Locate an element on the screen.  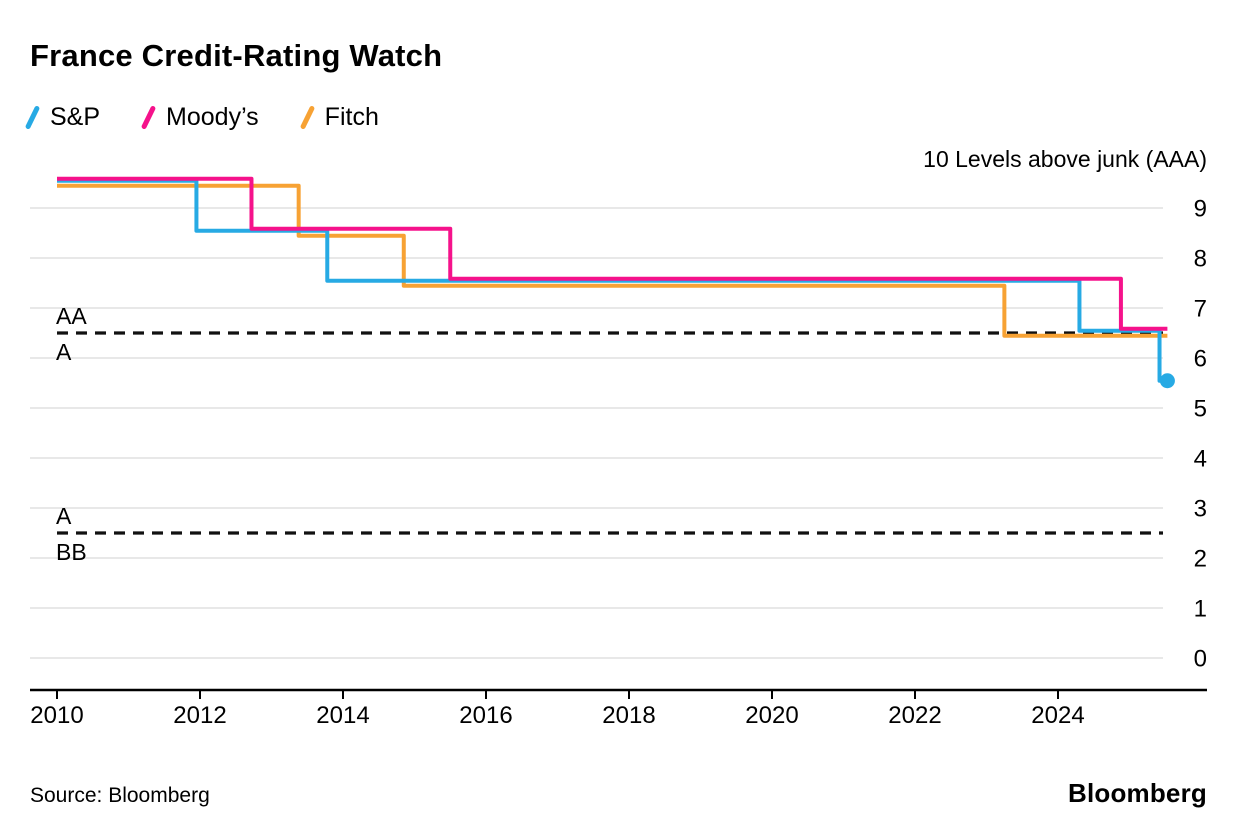
legend-label-fitch: Fitch is located at coordinates (351, 117).